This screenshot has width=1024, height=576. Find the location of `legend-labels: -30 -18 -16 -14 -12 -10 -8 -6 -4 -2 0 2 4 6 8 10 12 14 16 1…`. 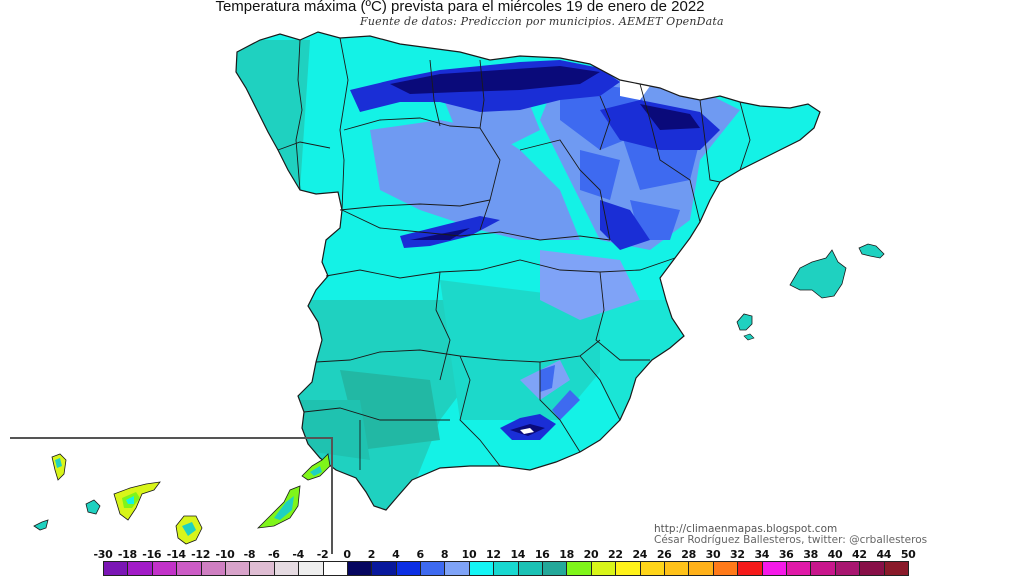

legend-labels: -30 -18 -16 -14 -12 -10 -8 -6 -4 -2 0 2 4 6 8 10 12 14 16 1… is located at coordinates (505, 554).